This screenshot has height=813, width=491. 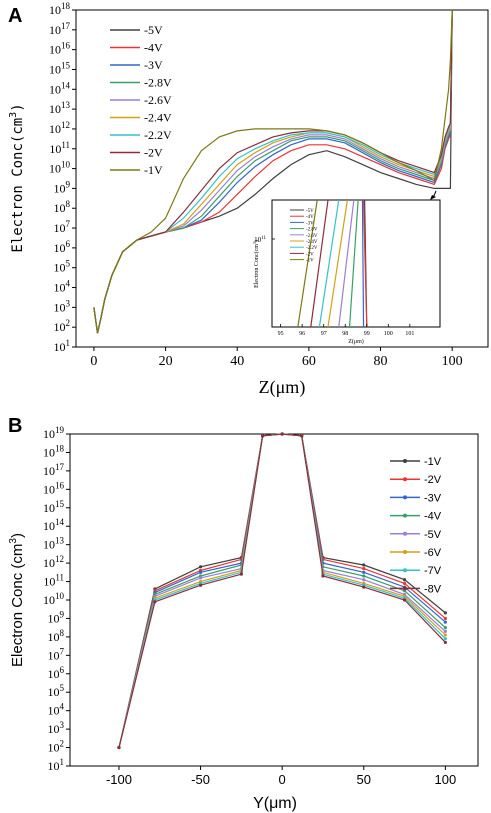 What do you see at coordinates (62, 247) in the screenshot?
I see `y-tick-label: 10⁶` at bounding box center [62, 247].